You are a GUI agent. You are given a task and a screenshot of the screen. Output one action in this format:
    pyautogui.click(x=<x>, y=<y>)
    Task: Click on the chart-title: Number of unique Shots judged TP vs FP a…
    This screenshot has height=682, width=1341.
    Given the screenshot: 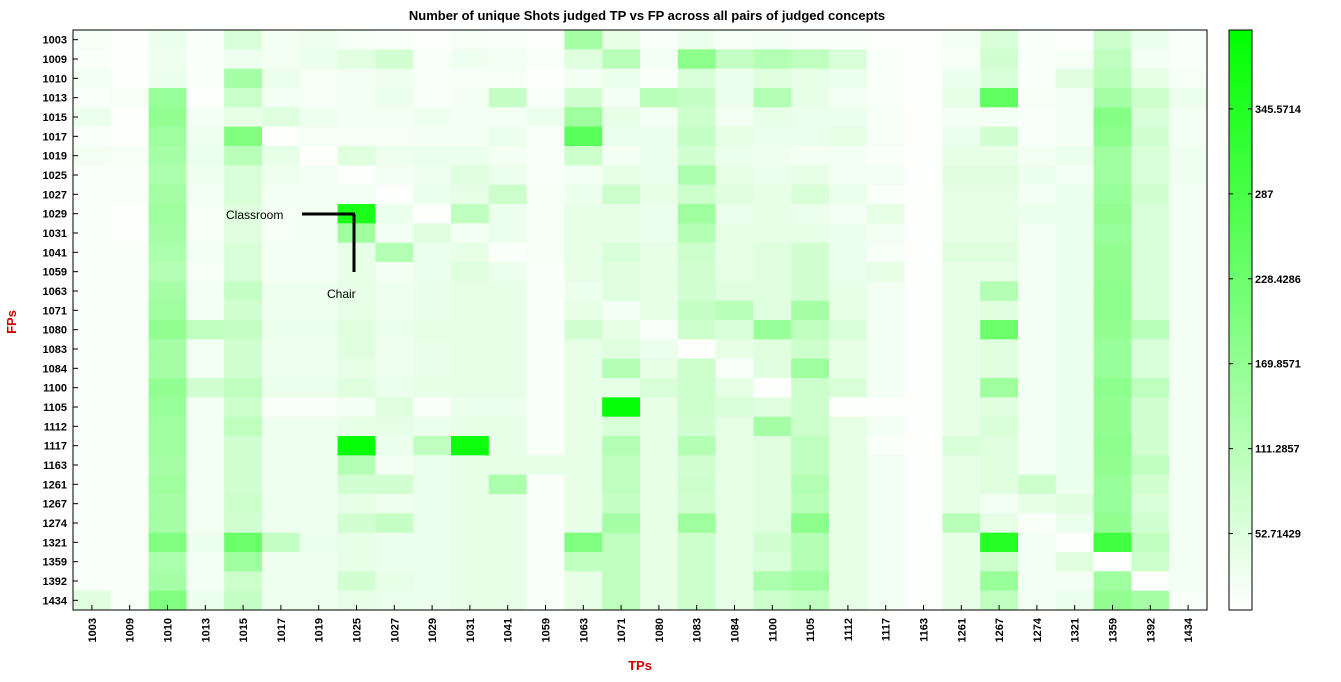 What is the action you would take?
    pyautogui.click(x=647, y=15)
    